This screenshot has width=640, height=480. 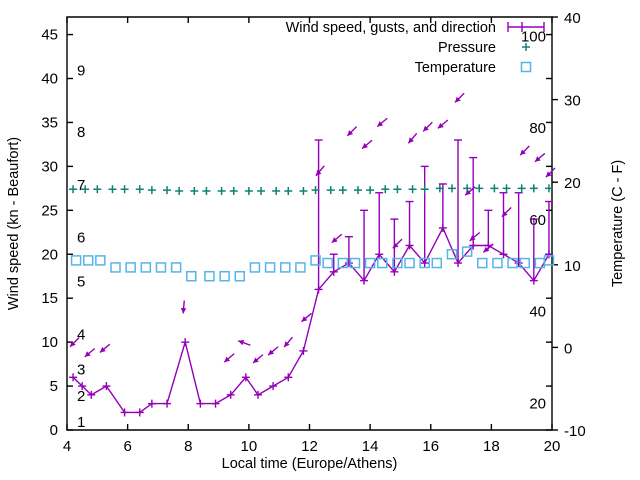 What do you see at coordinates (127, 446) in the screenshot?
I see `x-tick-label: 6` at bounding box center [127, 446].